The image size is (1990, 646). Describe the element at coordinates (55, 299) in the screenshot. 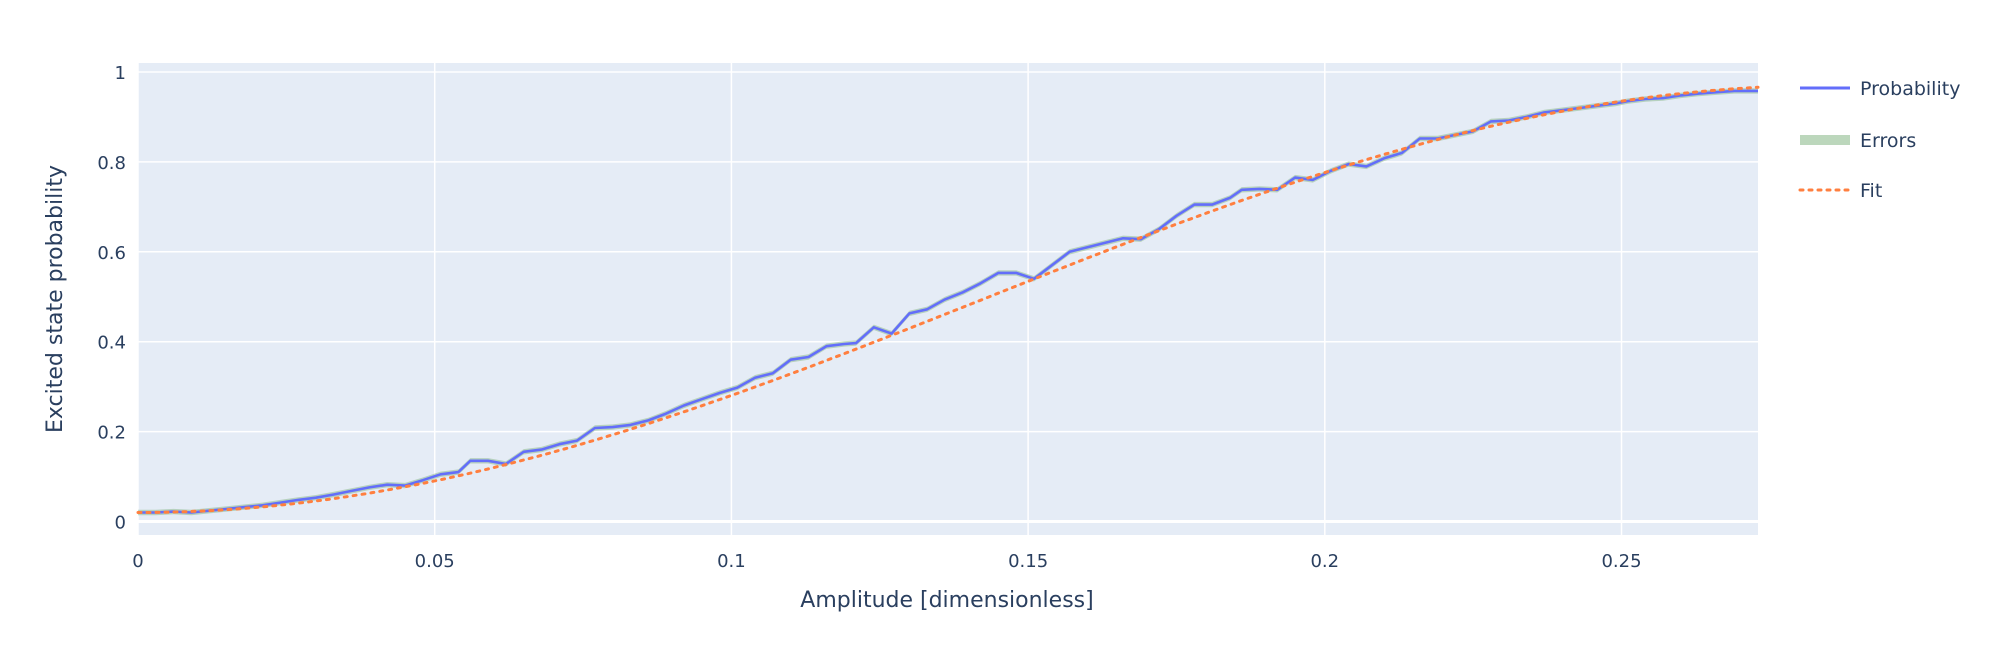

I see `y-axis-title: Excited state probability` at that location.